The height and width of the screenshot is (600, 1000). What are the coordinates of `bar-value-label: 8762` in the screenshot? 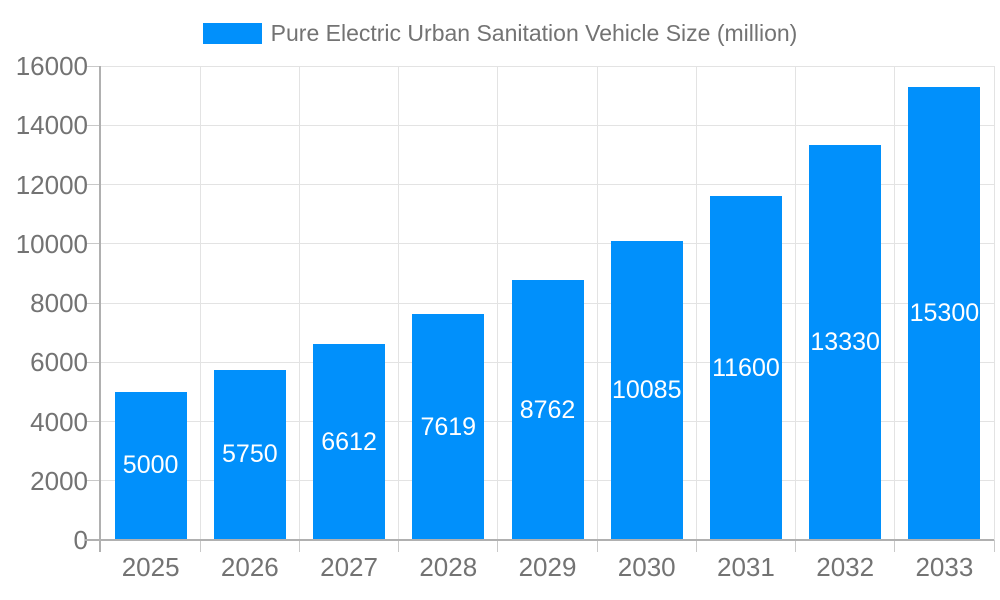 It's located at (547, 409).